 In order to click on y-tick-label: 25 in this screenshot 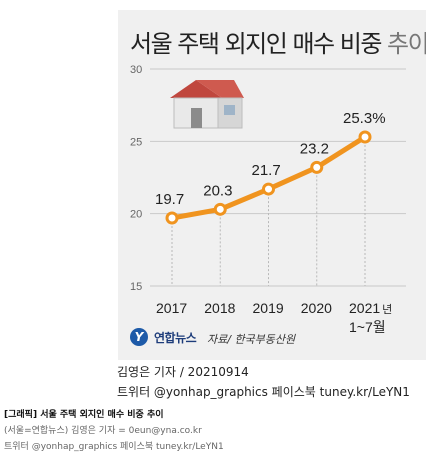, I will do `click(136, 142)`.